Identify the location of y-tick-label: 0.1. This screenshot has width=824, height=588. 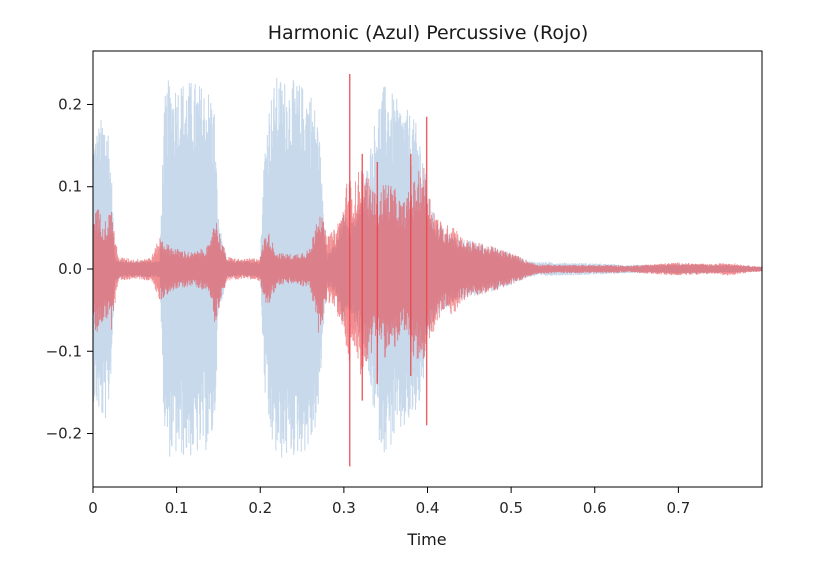
(70, 187).